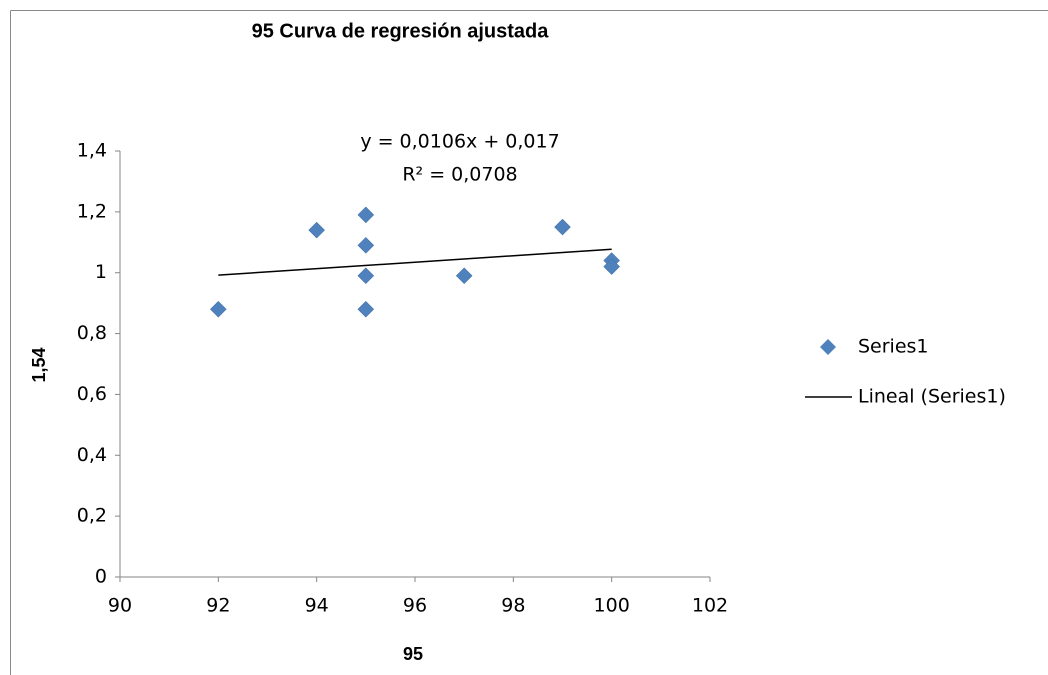 The width and height of the screenshot is (1048, 675). What do you see at coordinates (513, 606) in the screenshot?
I see `x-tick-label: 98` at bounding box center [513, 606].